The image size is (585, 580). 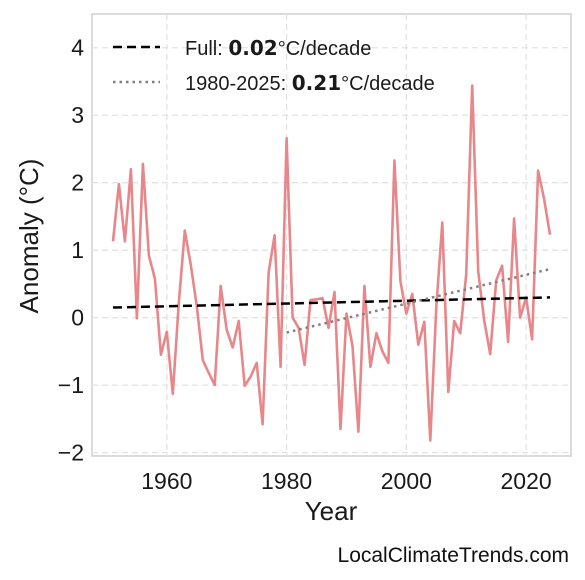 What do you see at coordinates (526, 481) in the screenshot?
I see `x-tick-label: 2020` at bounding box center [526, 481].